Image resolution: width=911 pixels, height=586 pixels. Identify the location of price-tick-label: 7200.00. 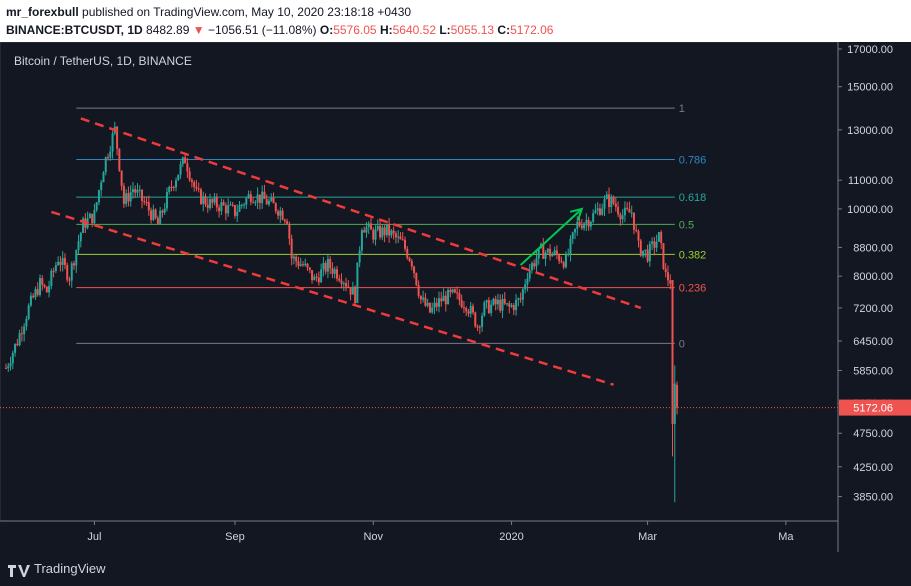
(873, 309).